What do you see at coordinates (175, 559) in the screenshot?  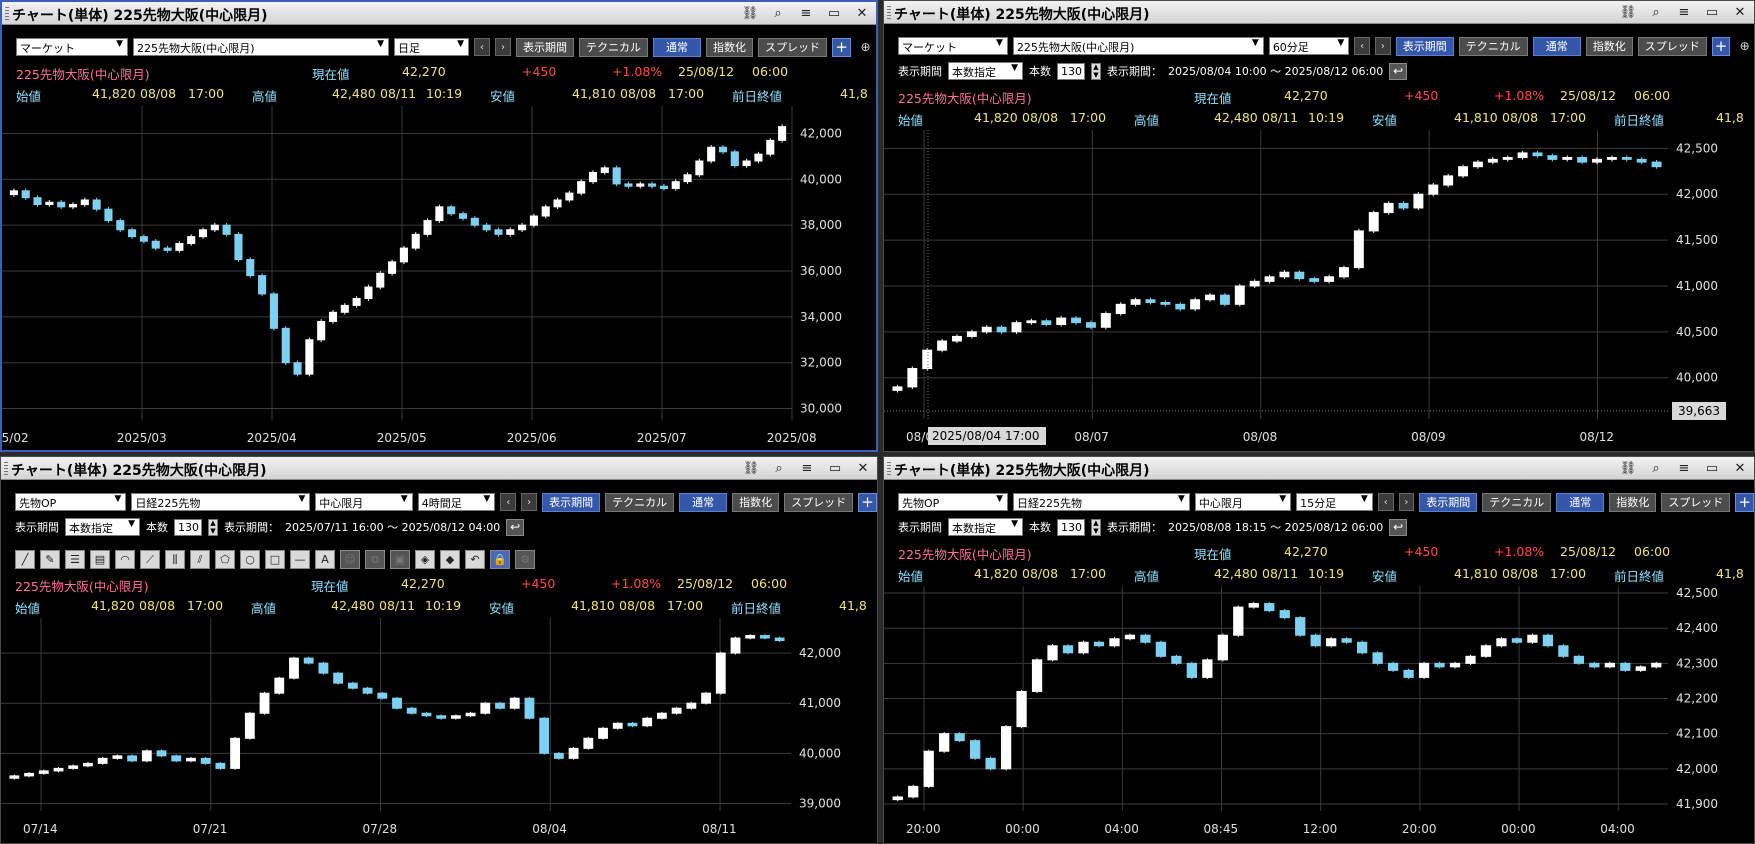 I see `fib-vlines-icon: ⫼` at bounding box center [175, 559].